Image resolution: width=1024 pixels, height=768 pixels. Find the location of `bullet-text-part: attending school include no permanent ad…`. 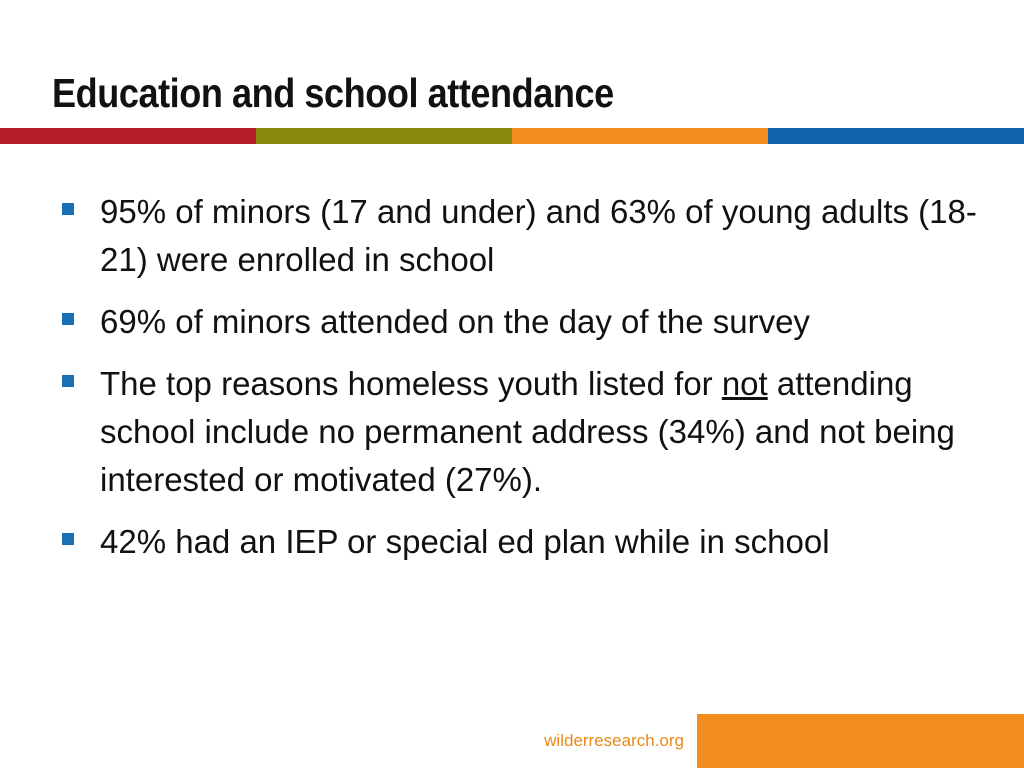

bullet-text-part: attending school include no permanent ad… is located at coordinates (527, 431).